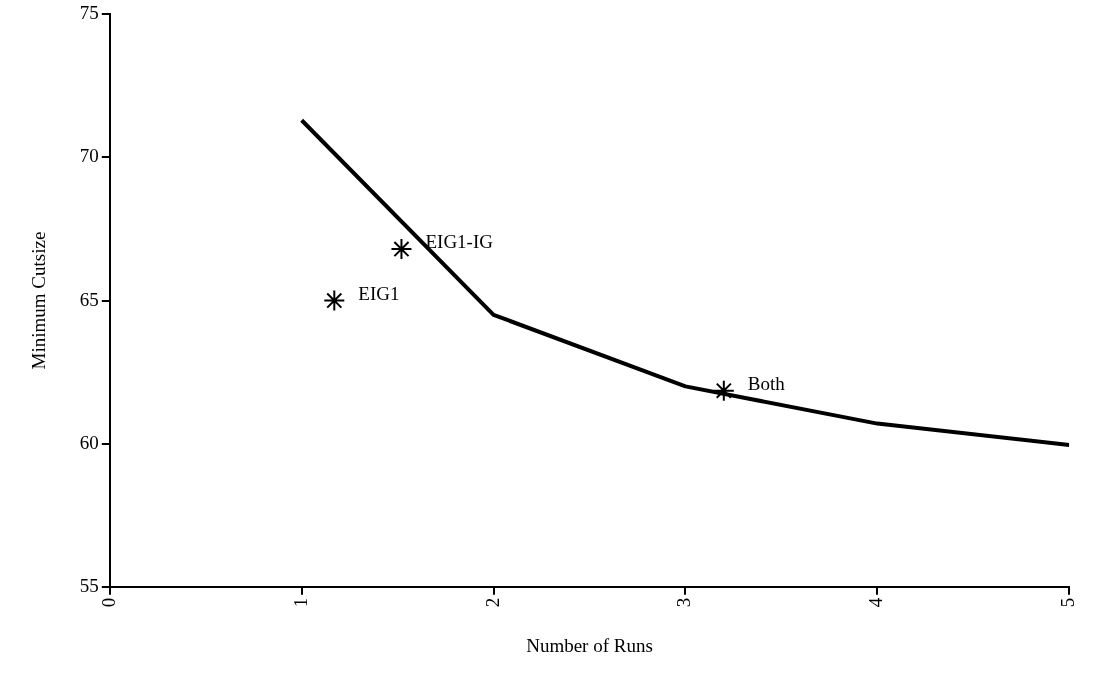 This screenshot has height=687, width=1095. Describe the element at coordinates (492, 602) in the screenshot. I see `x-tick-label: 2` at that location.